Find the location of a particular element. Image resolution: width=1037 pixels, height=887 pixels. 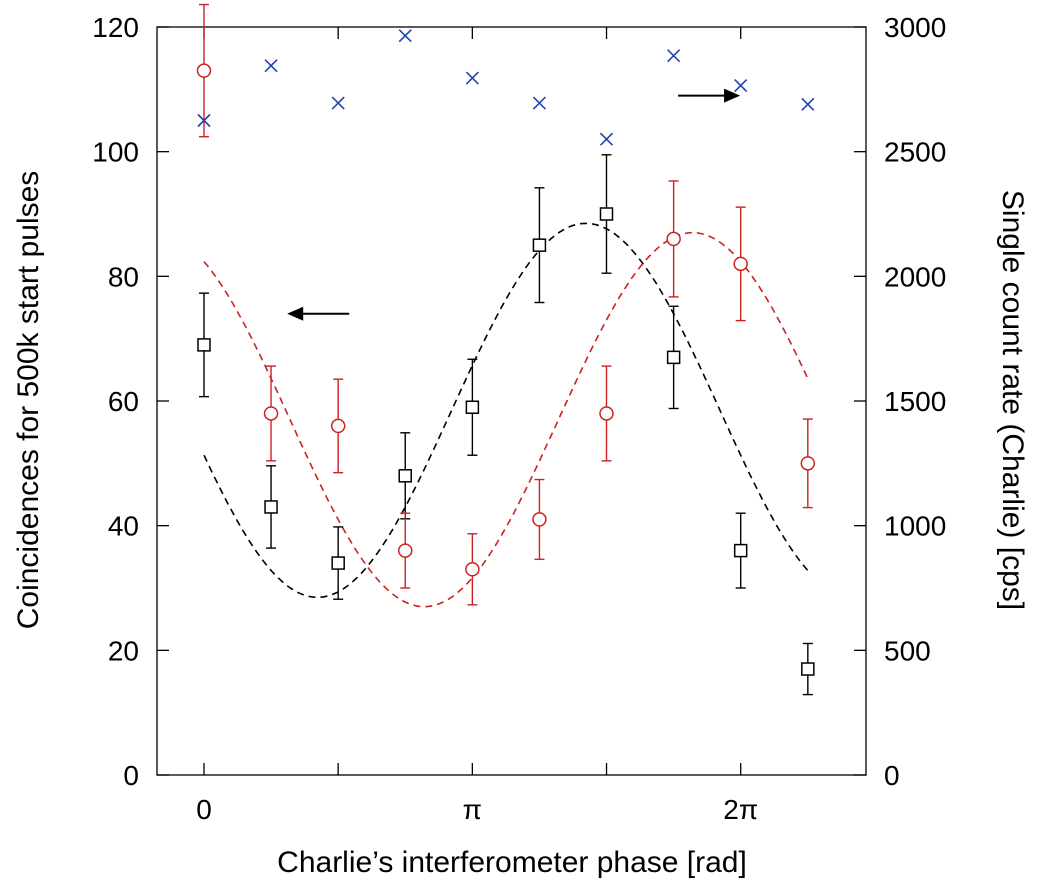

left-axis-arrow is located at coordinates (318, 313).